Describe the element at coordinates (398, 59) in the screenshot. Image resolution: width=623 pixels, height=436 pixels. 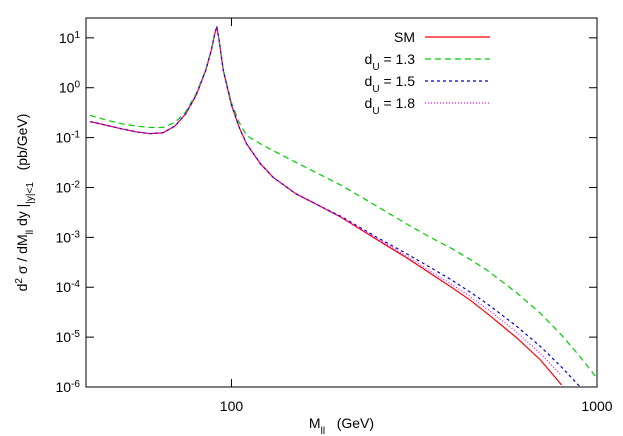
I see `text-part: = 1.3` at that location.